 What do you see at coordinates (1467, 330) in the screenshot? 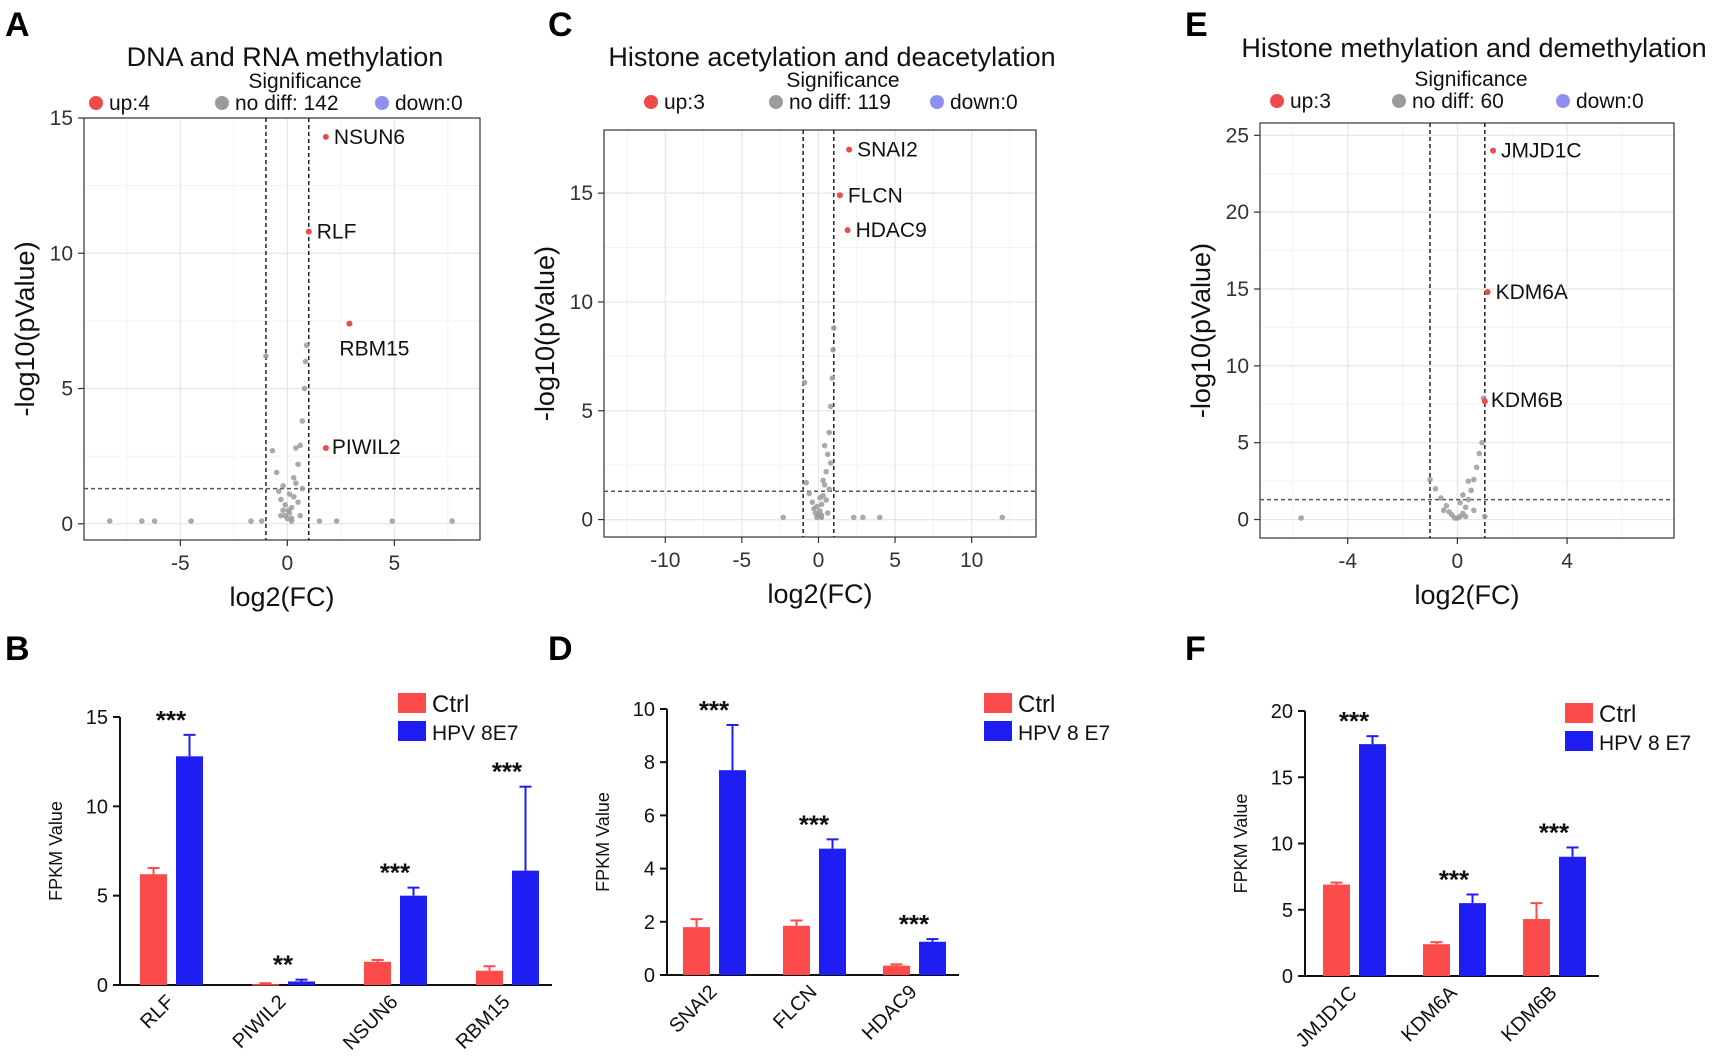
I see `plot-frame` at bounding box center [1467, 330].